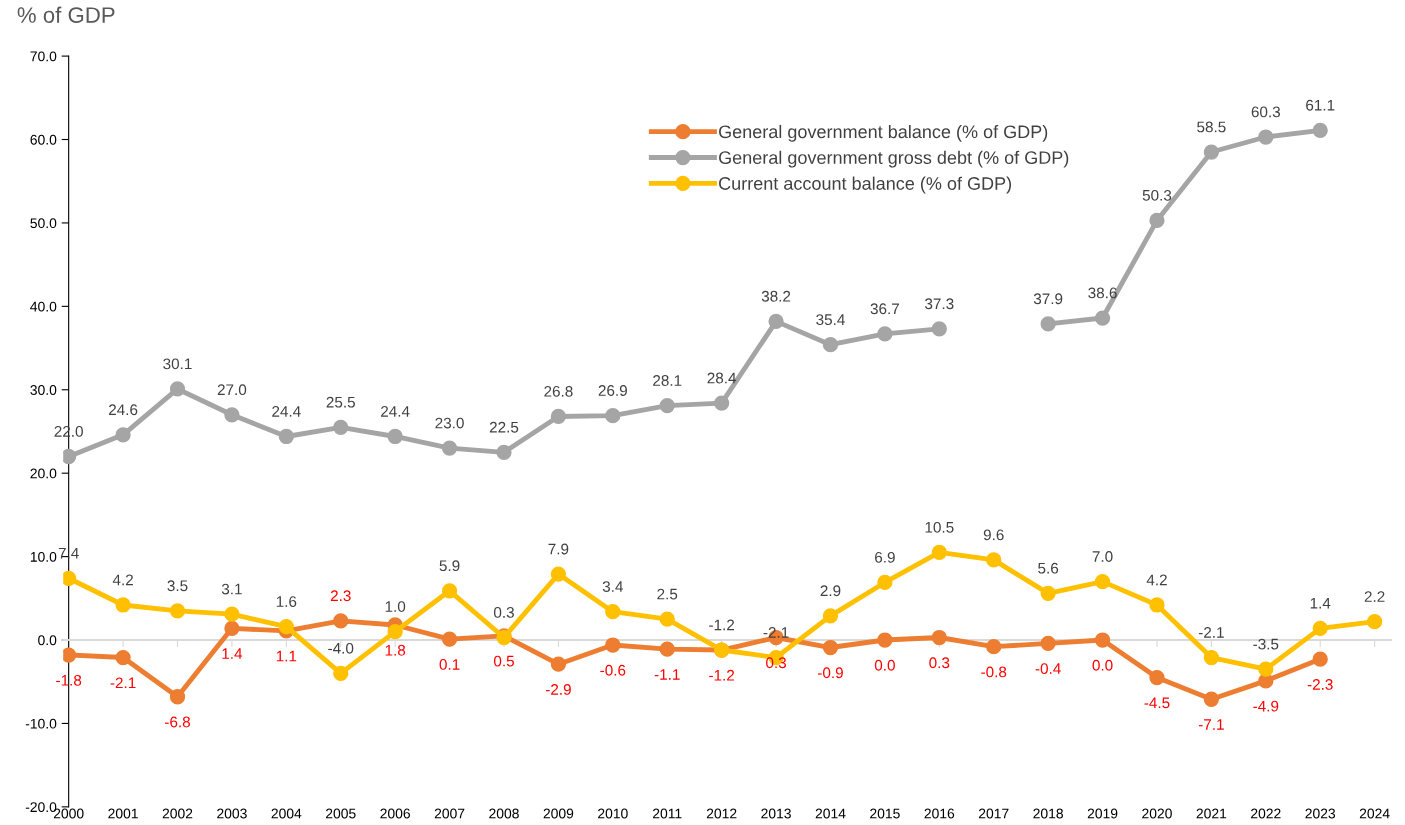 The image size is (1405, 825). Describe the element at coordinates (504, 813) in the screenshot. I see `x-tick-label: 2008` at that location.